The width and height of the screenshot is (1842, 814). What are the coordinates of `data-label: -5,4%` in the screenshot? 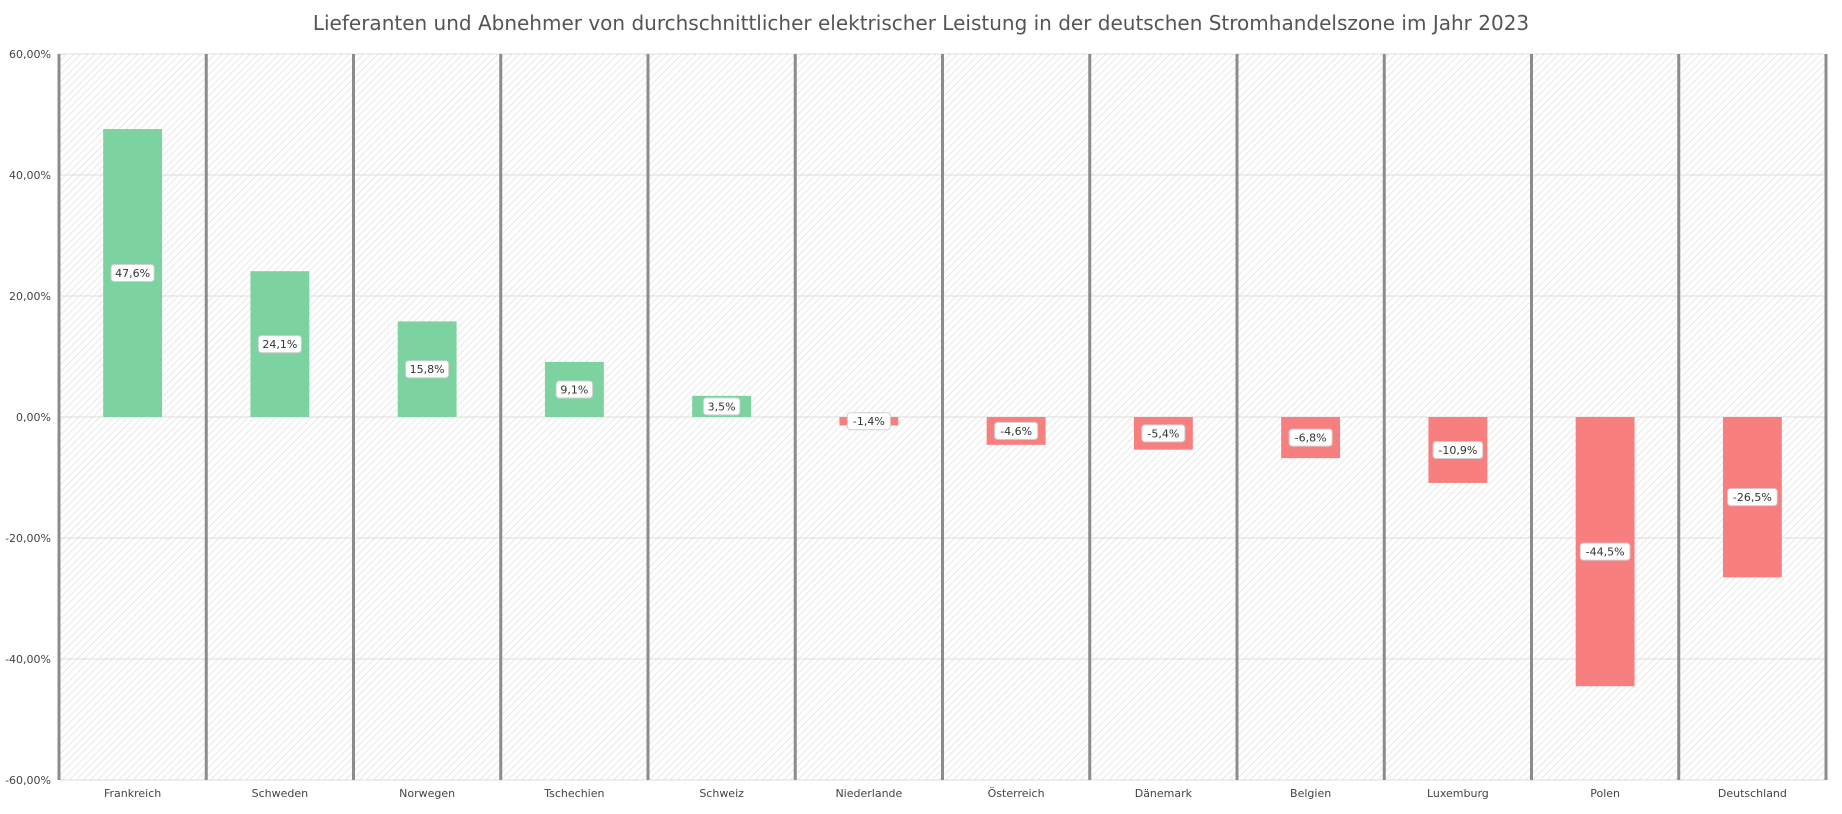 It's located at (1163, 433).